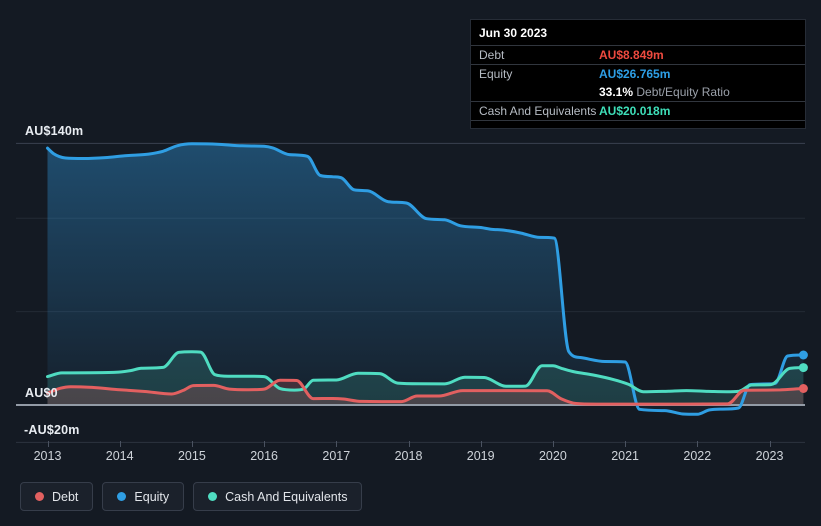  I want to click on tooltip-row-ratio: 33.1% Debt/Equity Ratio, so click(638, 92).